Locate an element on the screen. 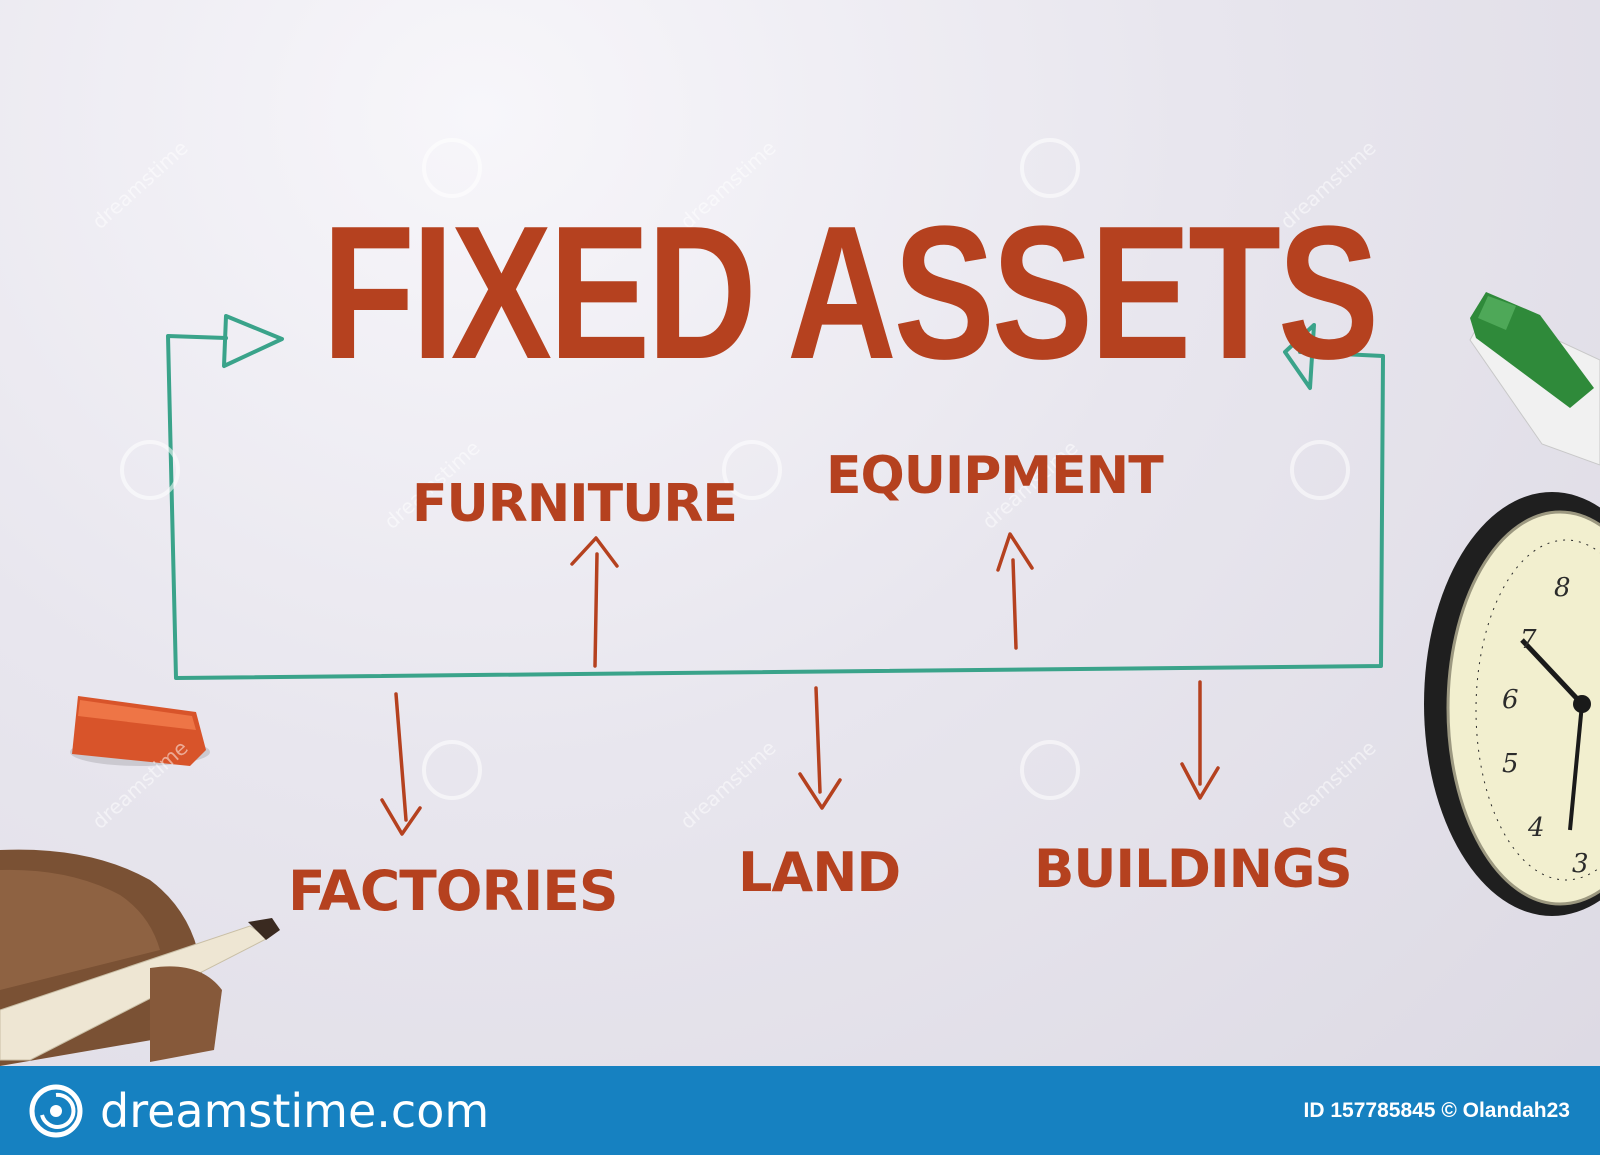 The height and width of the screenshot is (1155, 1600). clock-numeral: 7 is located at coordinates (1528, 640).